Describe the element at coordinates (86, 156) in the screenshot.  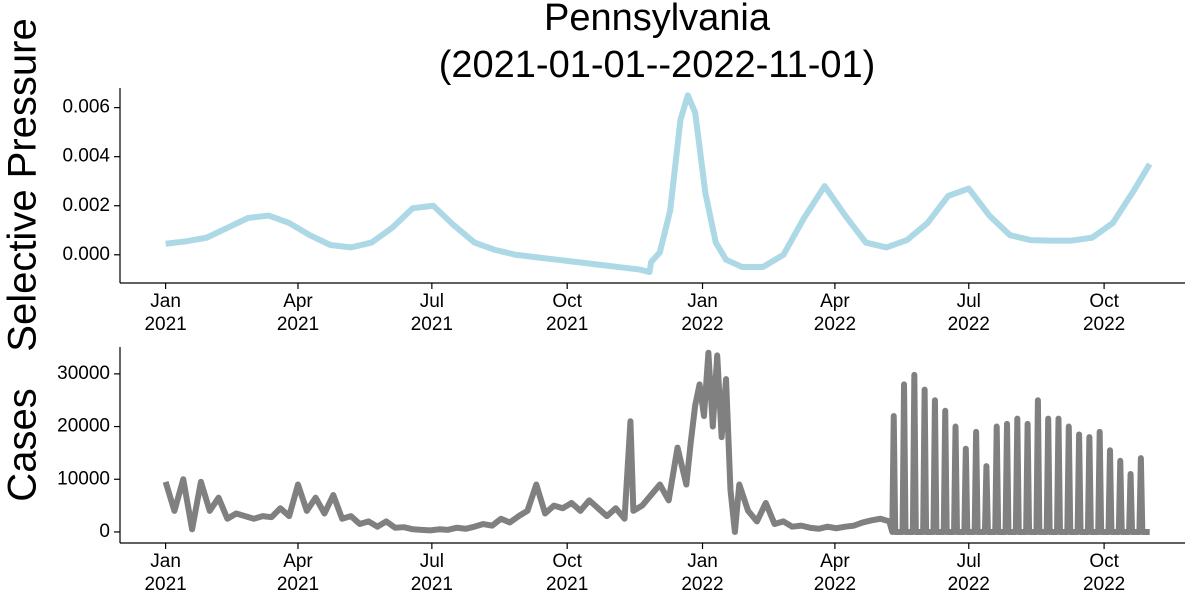
I see `y-tick-label: 0.004` at that location.